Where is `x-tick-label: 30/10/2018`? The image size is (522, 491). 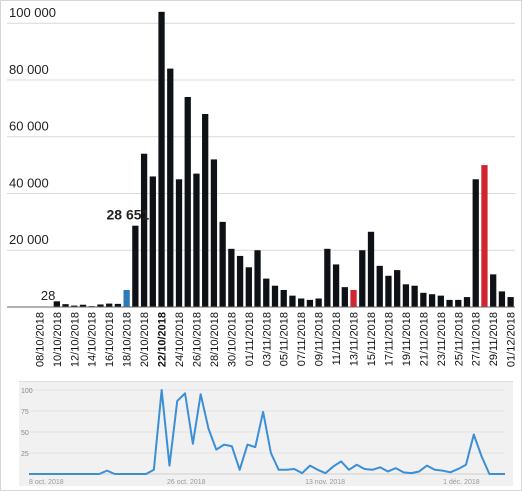 x-tick-label: 30/10/2018 is located at coordinates (232, 339).